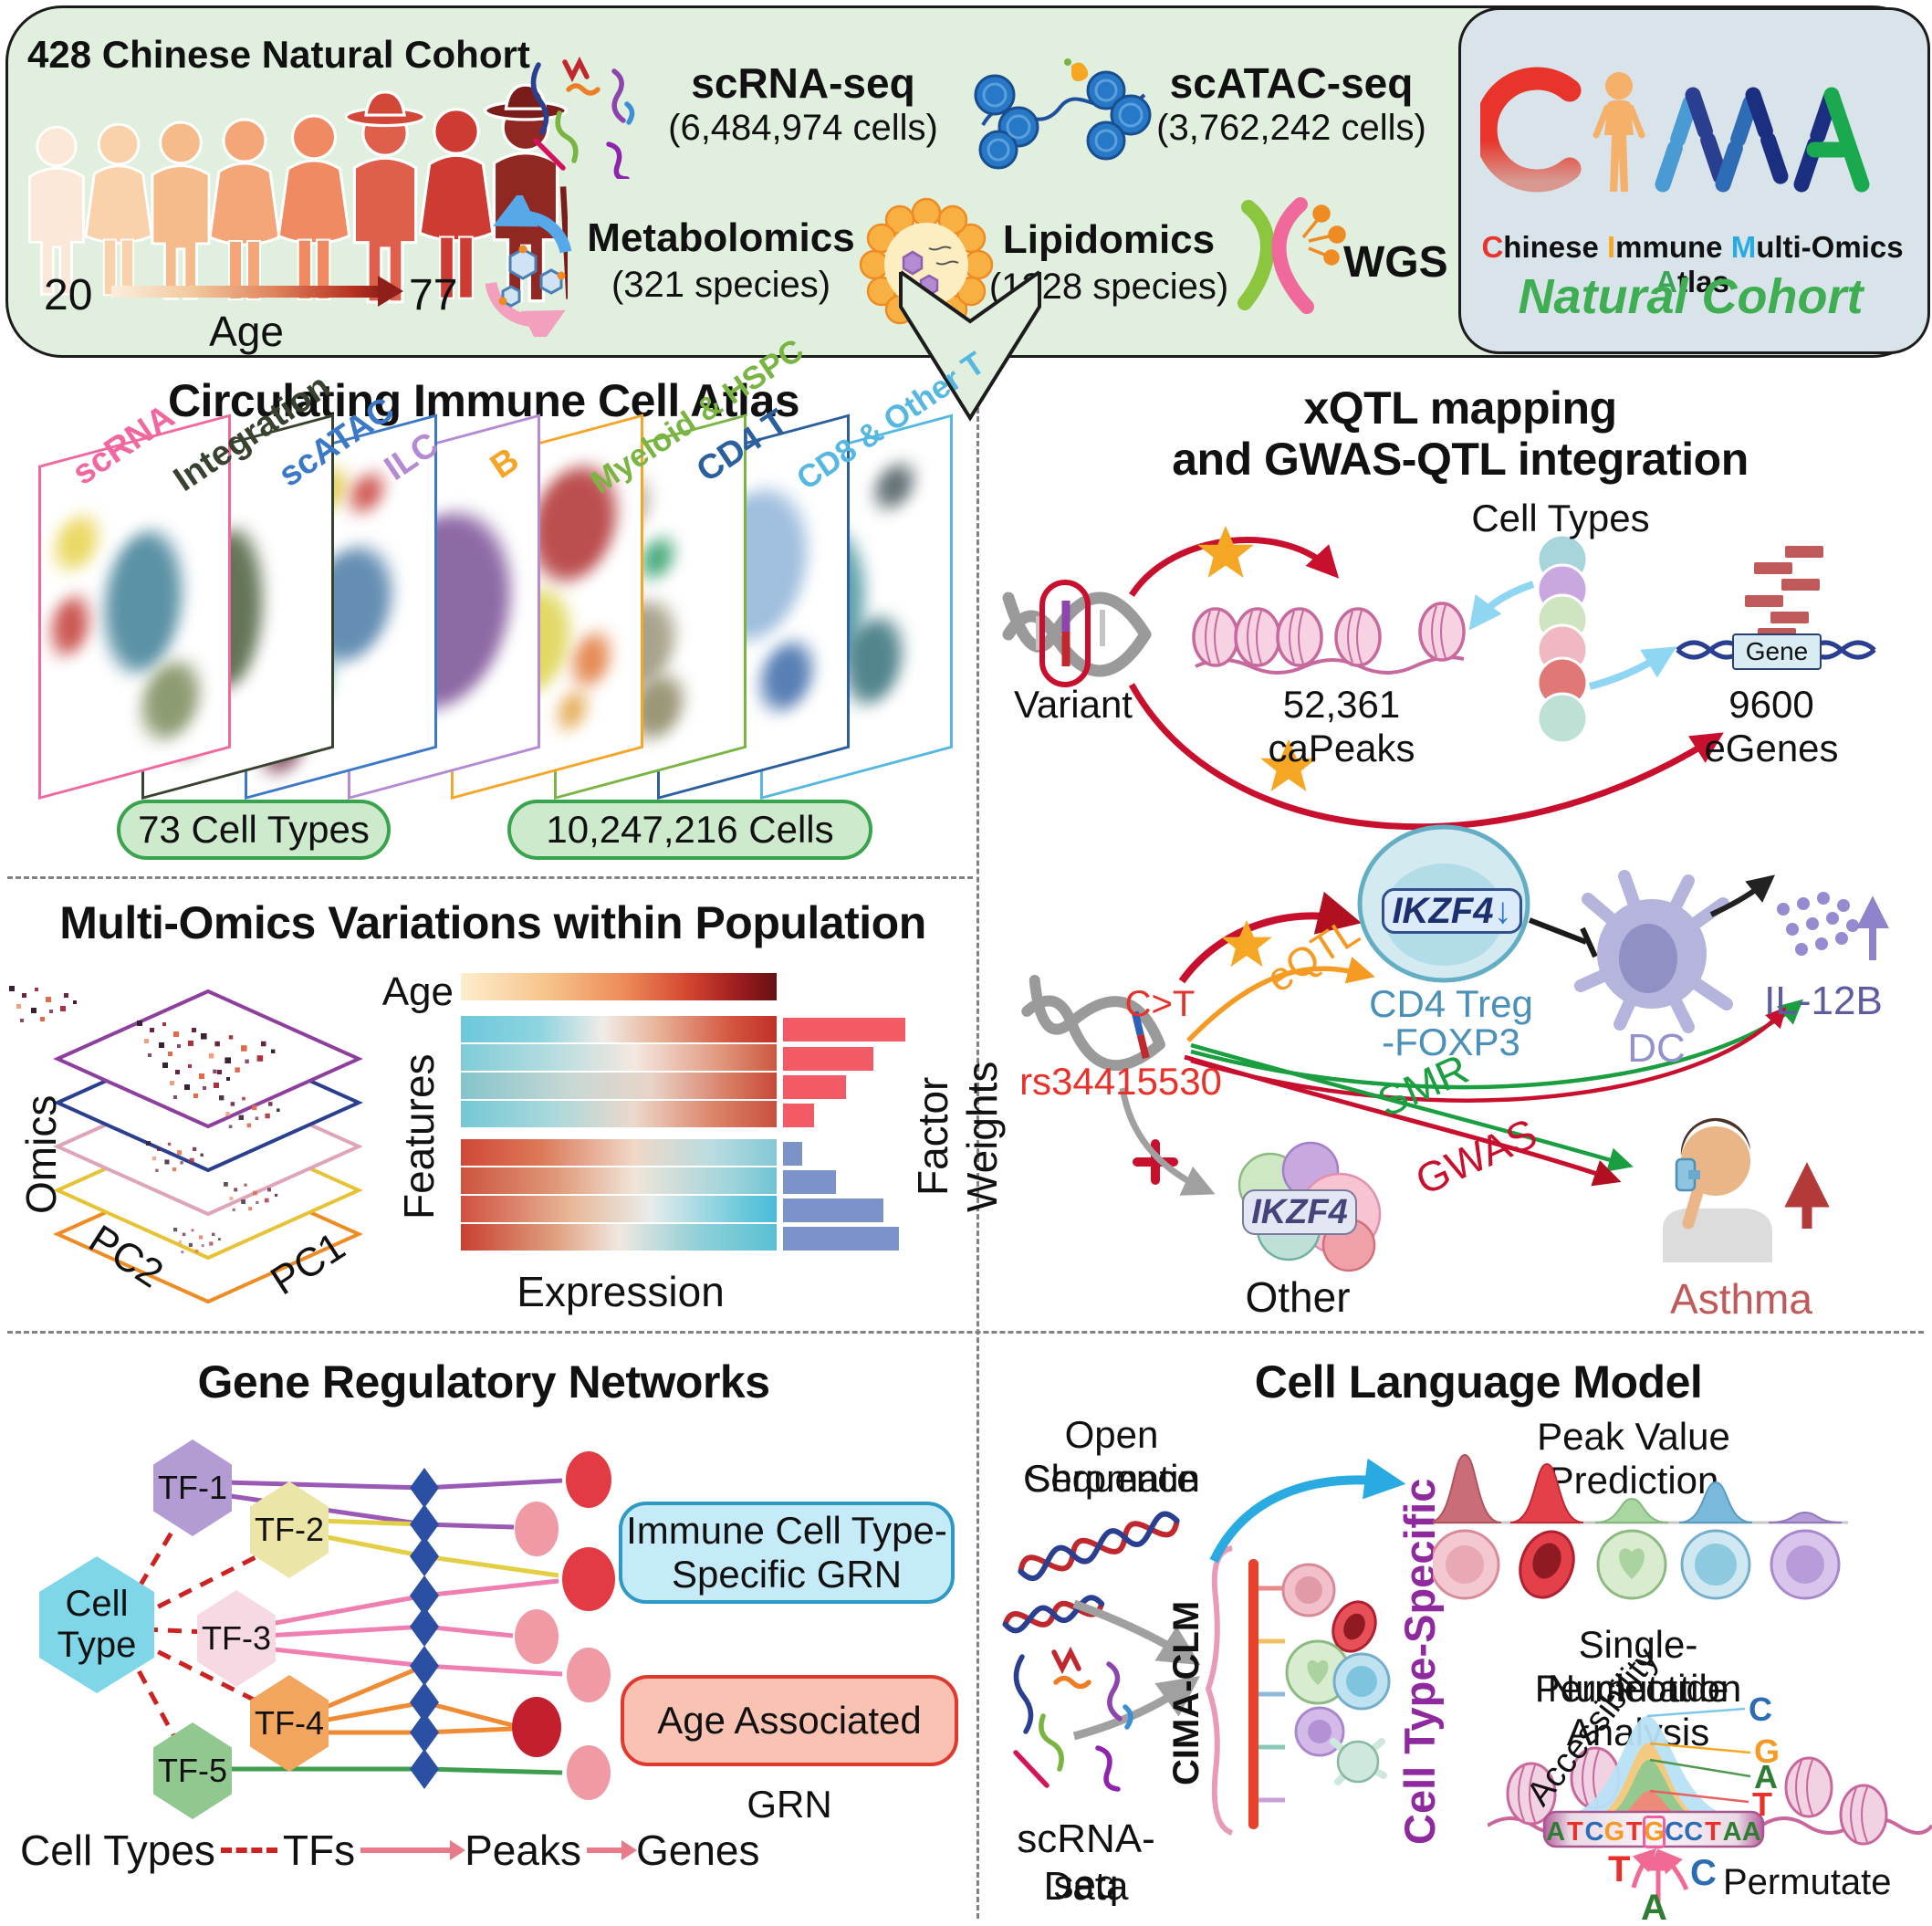  What do you see at coordinates (1666, 281) in the screenshot?
I see `cima-name-a: A` at bounding box center [1666, 281].